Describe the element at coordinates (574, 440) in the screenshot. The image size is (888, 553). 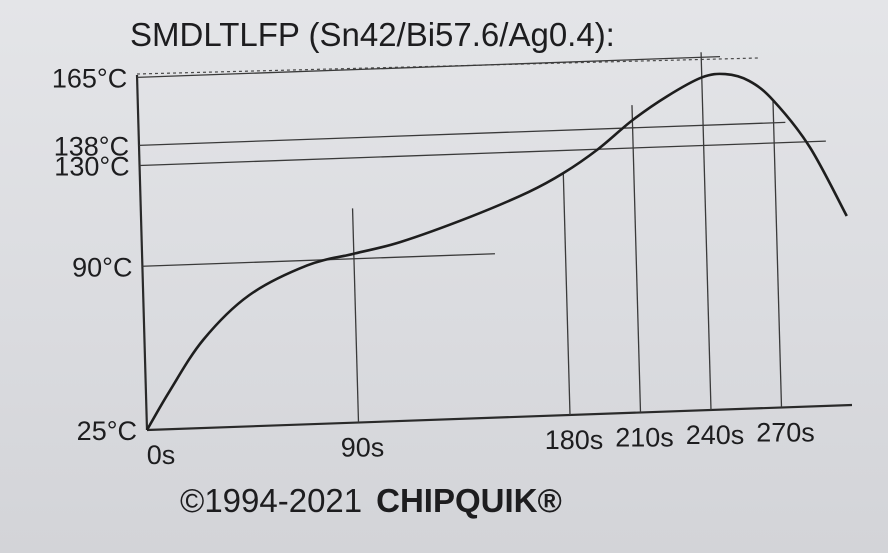
I see `x-tick-label: 180s` at that location.